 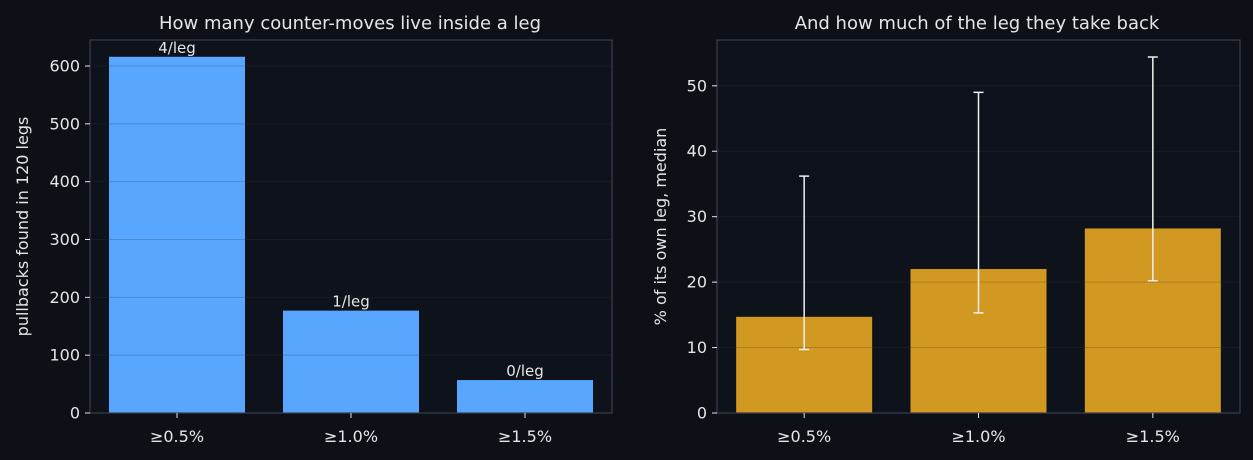 What do you see at coordinates (697, 347) in the screenshot?
I see `y-tick-label: 10` at bounding box center [697, 347].